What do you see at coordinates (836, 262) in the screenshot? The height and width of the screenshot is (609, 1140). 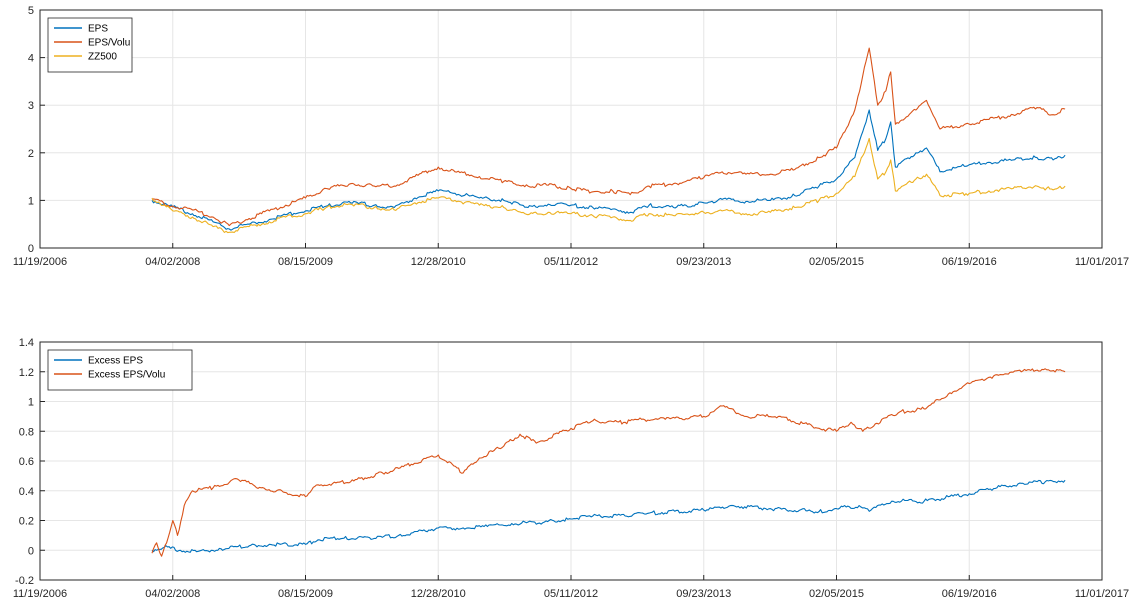 I see `top-x-tick-label: 02/05/2015` at bounding box center [836, 262].